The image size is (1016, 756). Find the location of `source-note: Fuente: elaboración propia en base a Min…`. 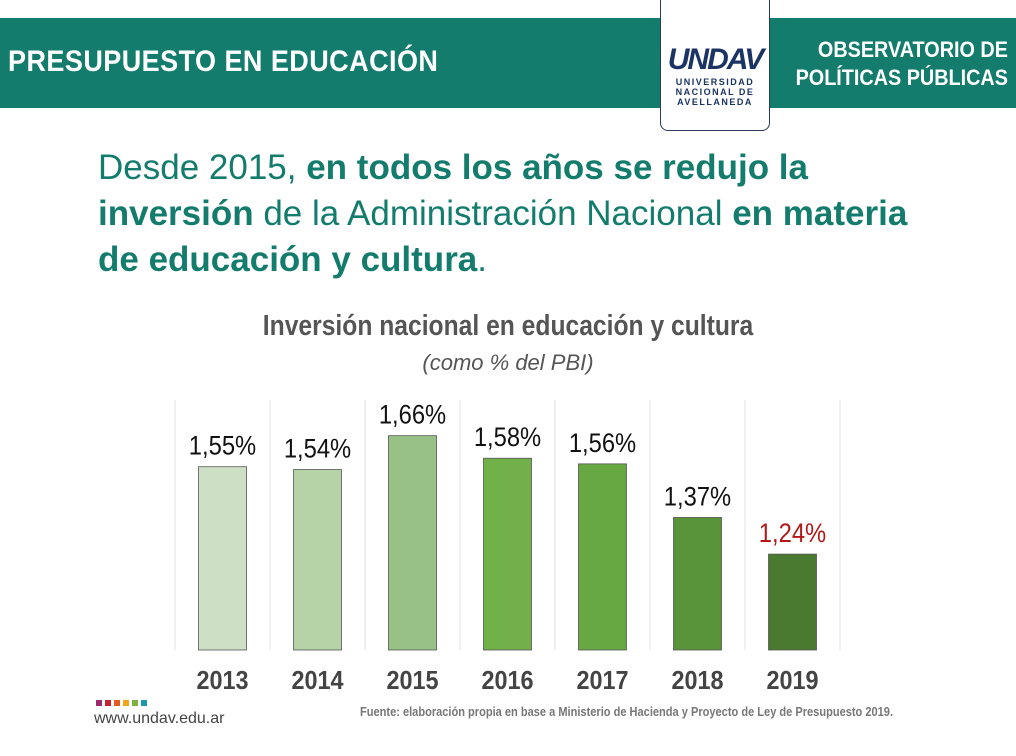

source-note: Fuente: elaboración propia en base a Min… is located at coordinates (627, 711).